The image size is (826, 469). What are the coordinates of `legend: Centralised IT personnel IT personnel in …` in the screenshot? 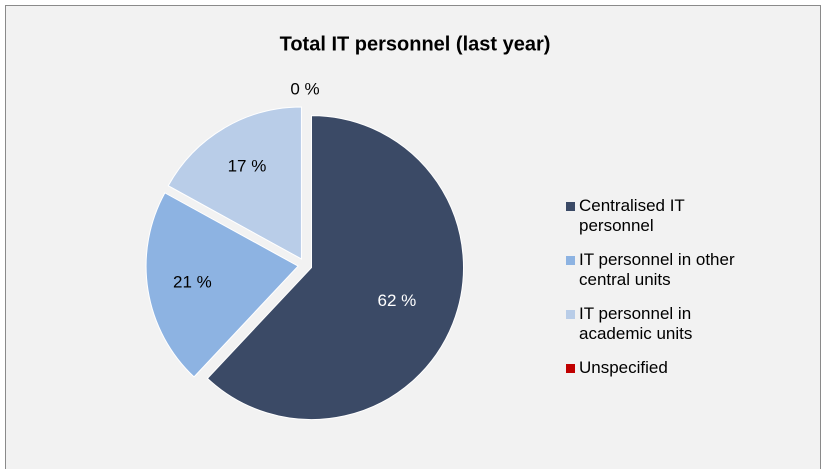 It's located at (681, 294).